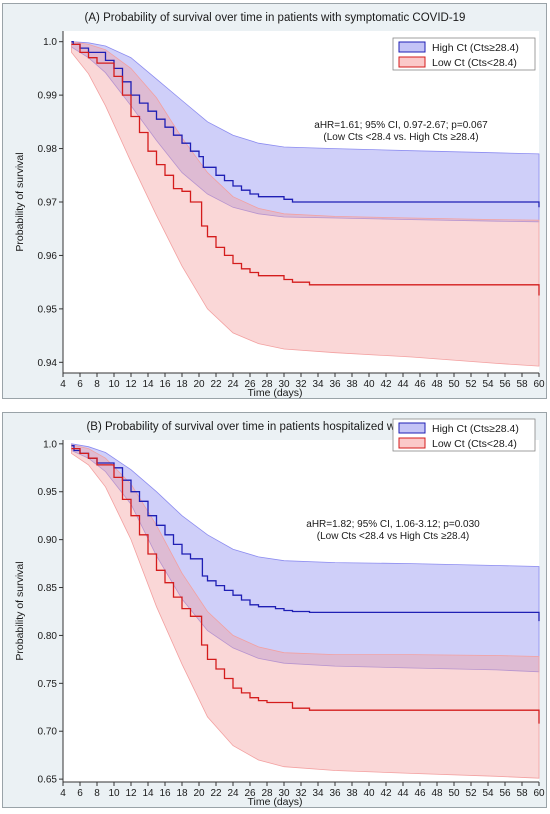  What do you see at coordinates (412, 428) in the screenshot?
I see `legend-b-high-swatch` at bounding box center [412, 428].